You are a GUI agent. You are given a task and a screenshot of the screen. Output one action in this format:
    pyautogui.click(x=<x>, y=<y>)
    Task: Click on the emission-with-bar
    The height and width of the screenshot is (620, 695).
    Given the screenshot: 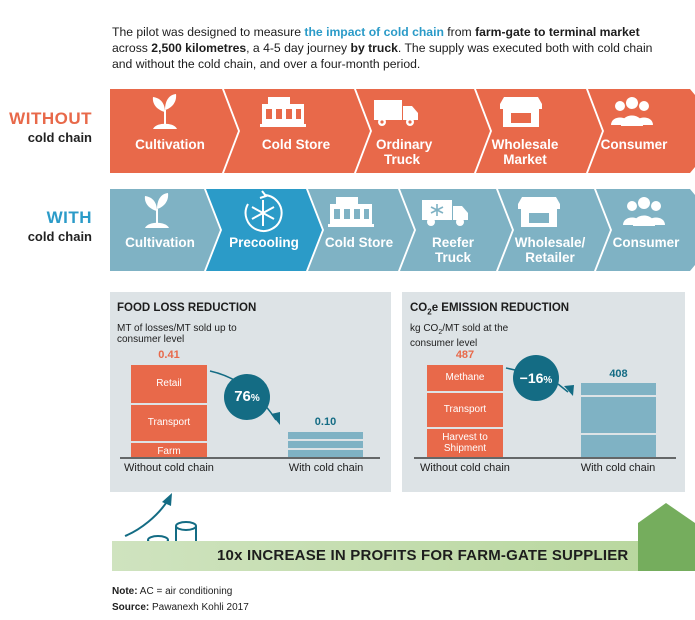 What is the action you would take?
    pyautogui.click(x=618, y=420)
    